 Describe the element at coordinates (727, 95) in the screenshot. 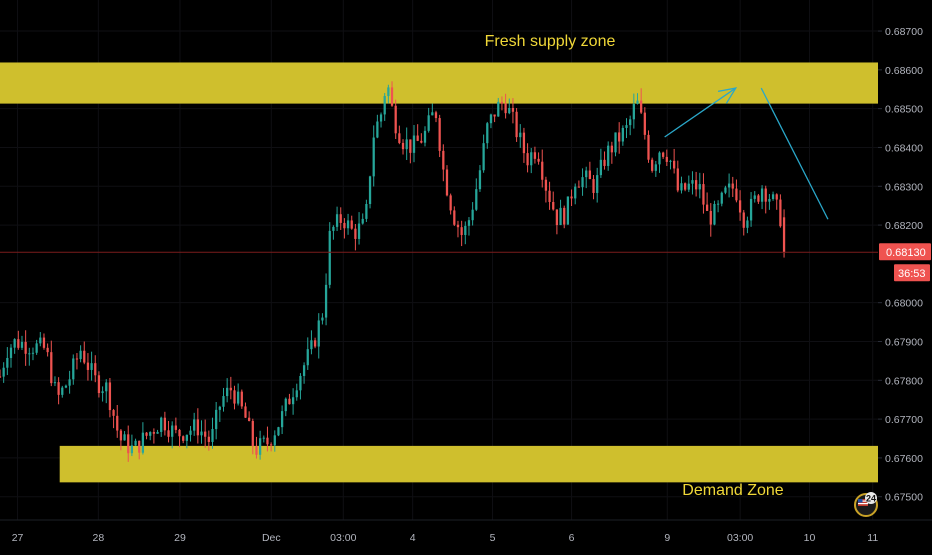

I see `arrow-head-icon` at that location.